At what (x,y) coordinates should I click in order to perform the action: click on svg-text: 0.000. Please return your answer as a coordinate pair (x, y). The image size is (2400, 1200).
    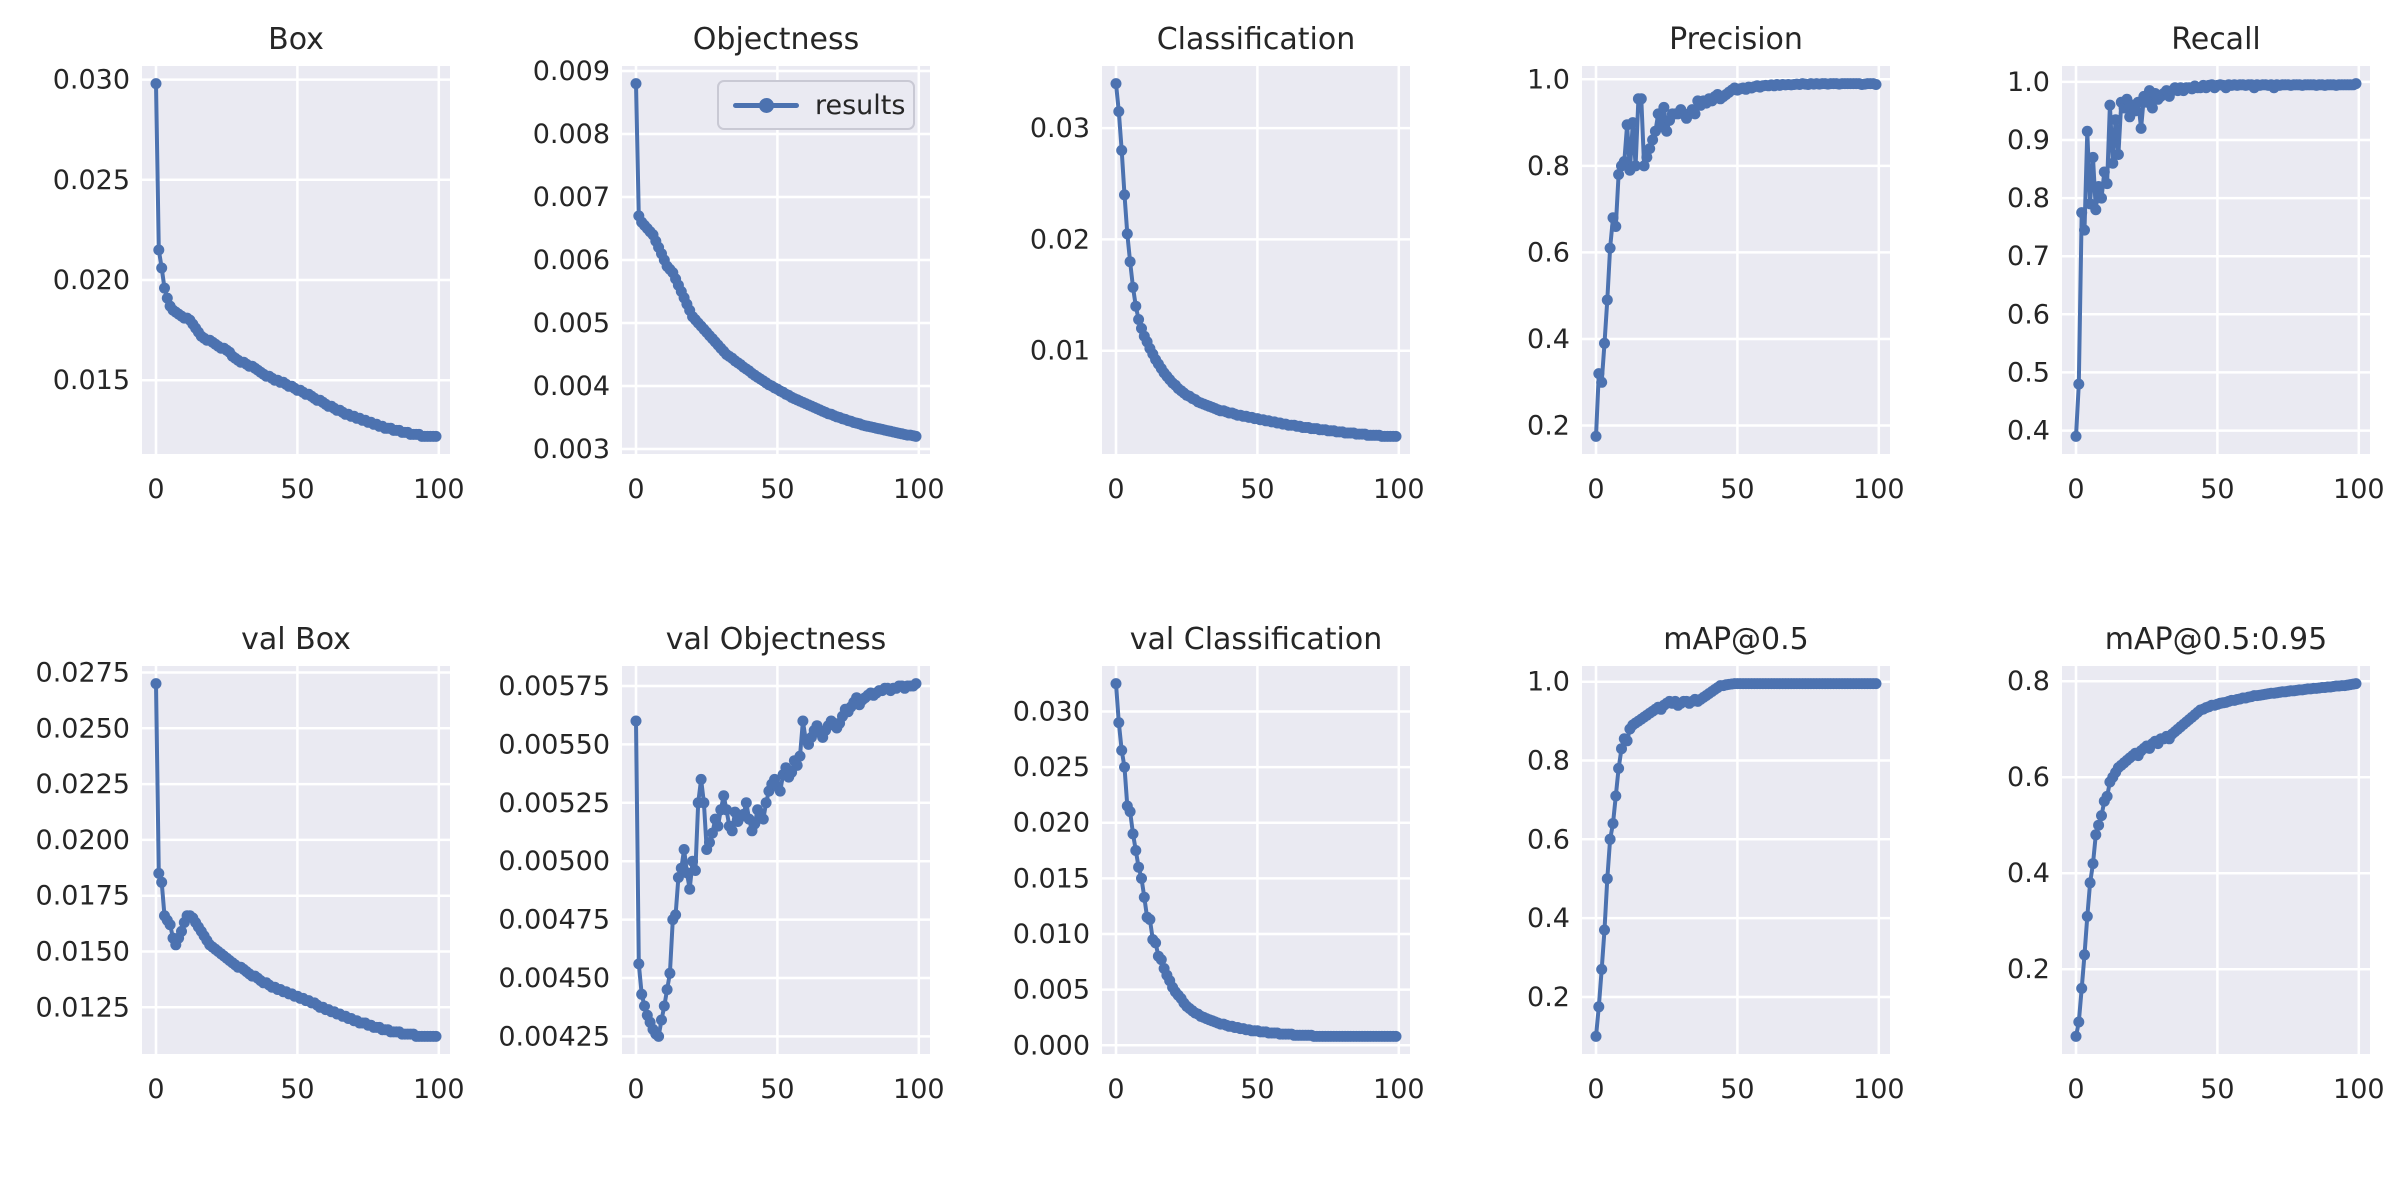
    Looking at the image, I should click on (1051, 1045).